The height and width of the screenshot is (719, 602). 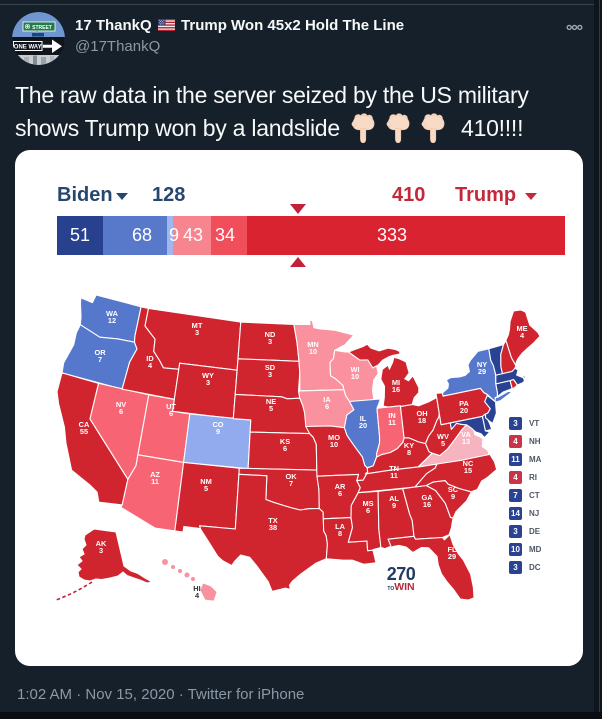 I want to click on svg-text:HI4: HI 4, so click(x=196, y=592).